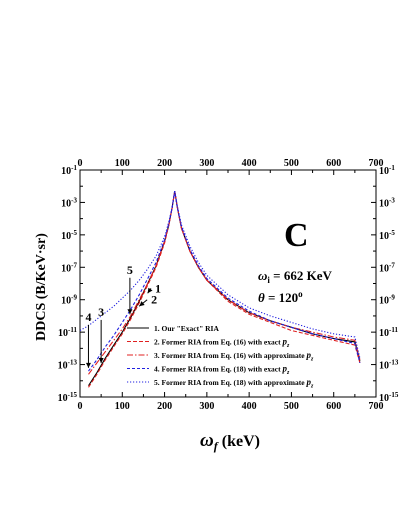 The height and width of the screenshot is (532, 411). Describe the element at coordinates (122, 163) in the screenshot. I see `x-tick-label-top: 100` at that location.